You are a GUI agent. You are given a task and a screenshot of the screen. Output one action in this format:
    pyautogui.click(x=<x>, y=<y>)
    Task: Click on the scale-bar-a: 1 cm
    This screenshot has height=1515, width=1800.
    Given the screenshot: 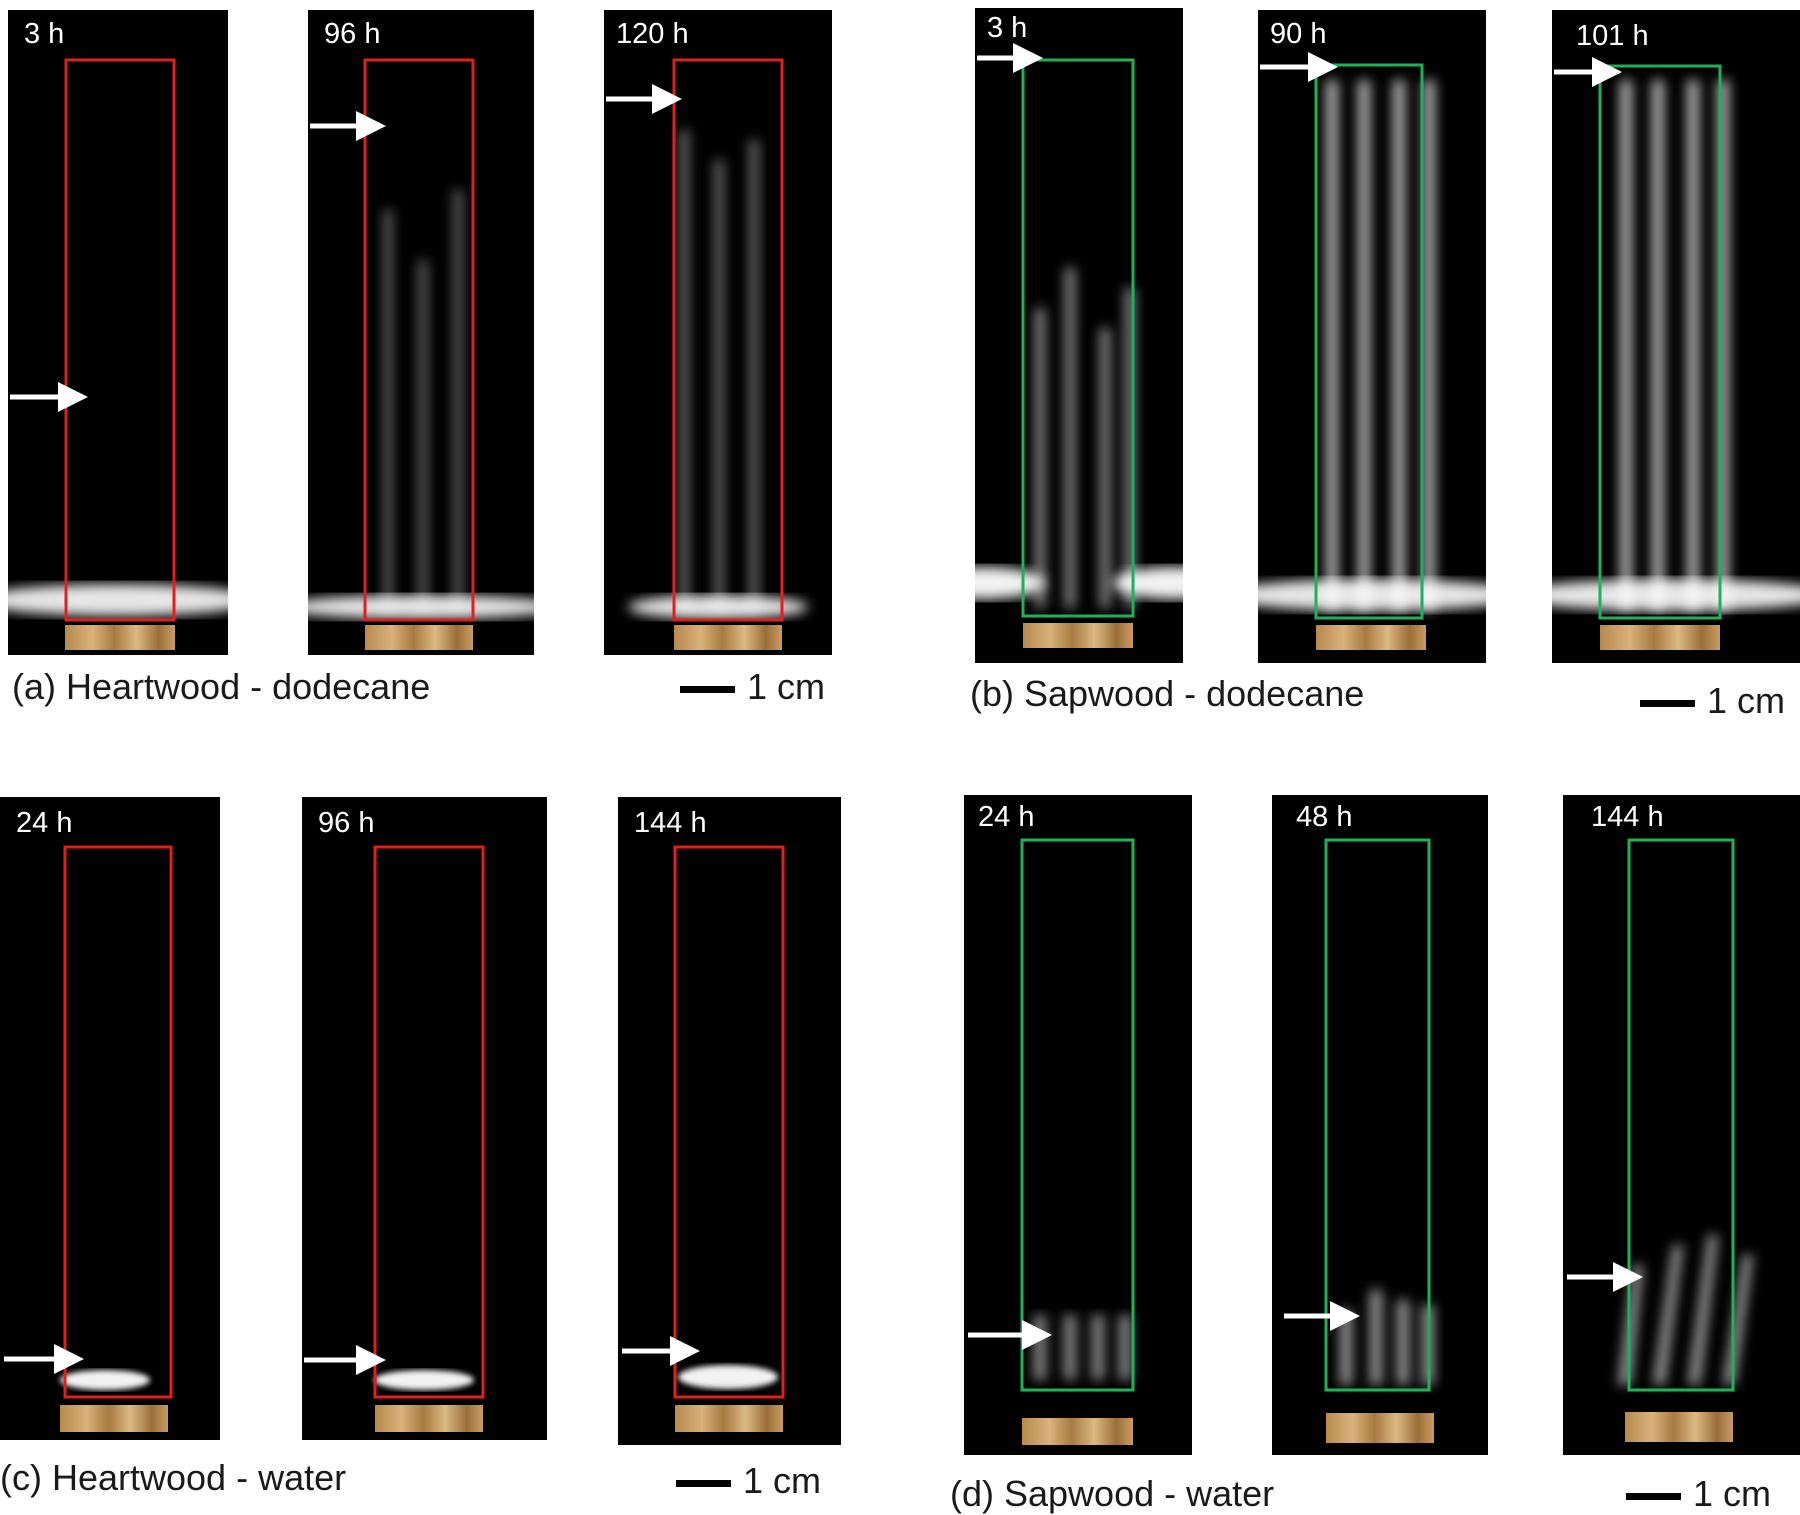 What is the action you would take?
    pyautogui.click(x=752, y=687)
    